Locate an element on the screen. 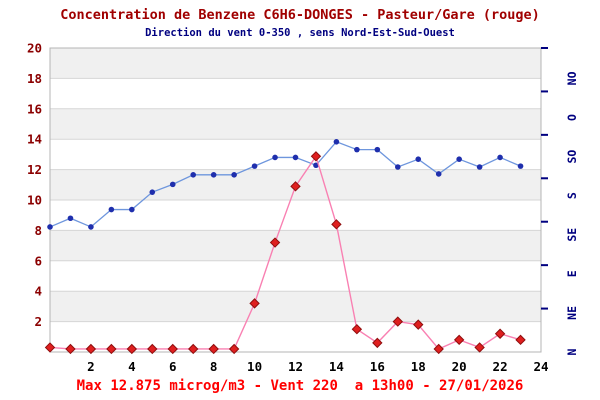 This screenshot has width=600, height=400. wind-direction-label: NE is located at coordinates (572, 313).